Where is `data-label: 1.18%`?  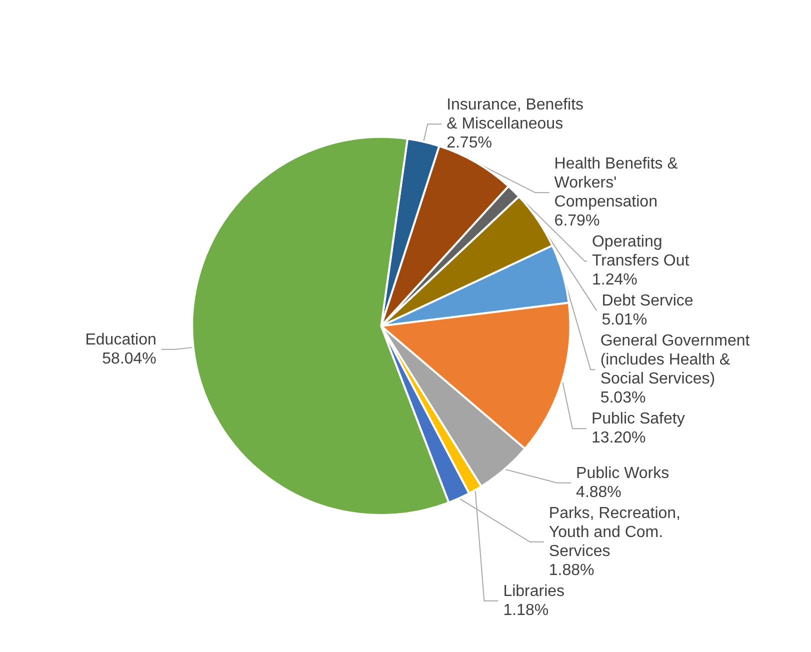 data-label: 1.18% is located at coordinates (526, 610).